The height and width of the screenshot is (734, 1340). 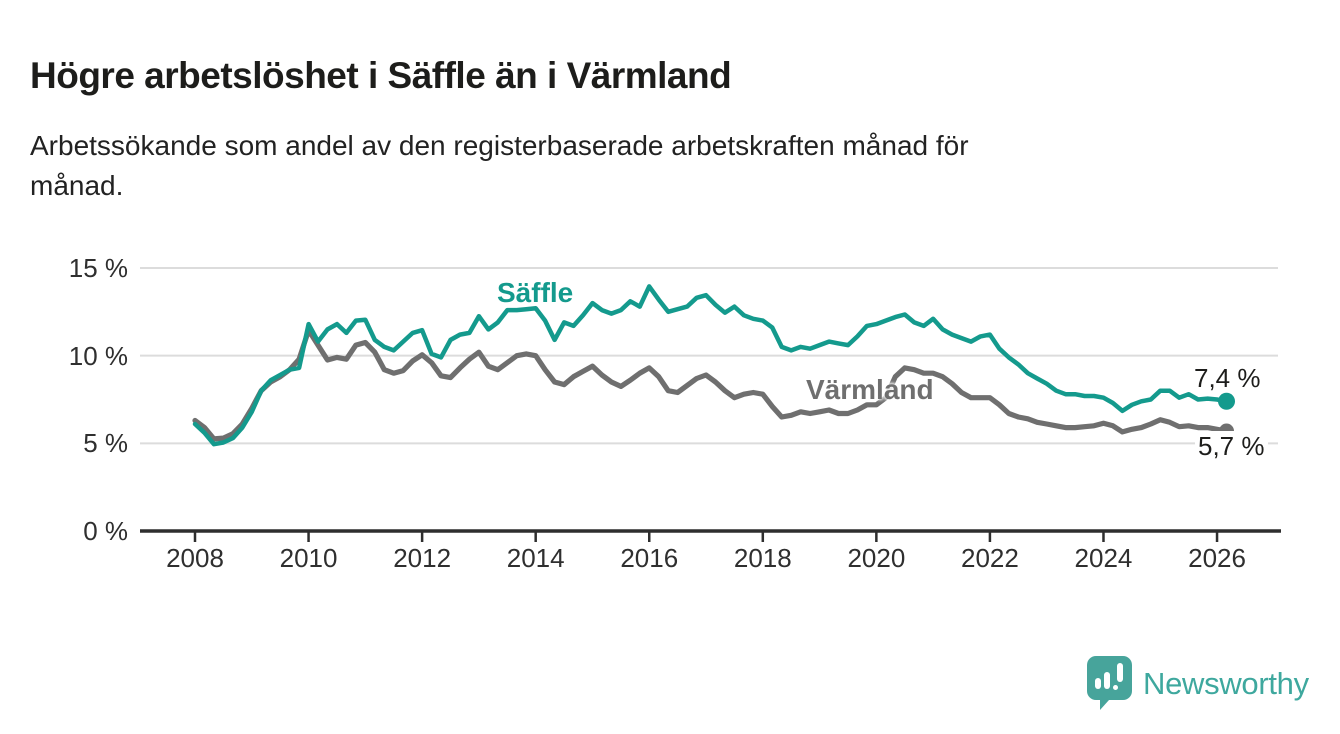 I want to click on end-value-label-varmland: 5,7 %, so click(x=1231, y=446).